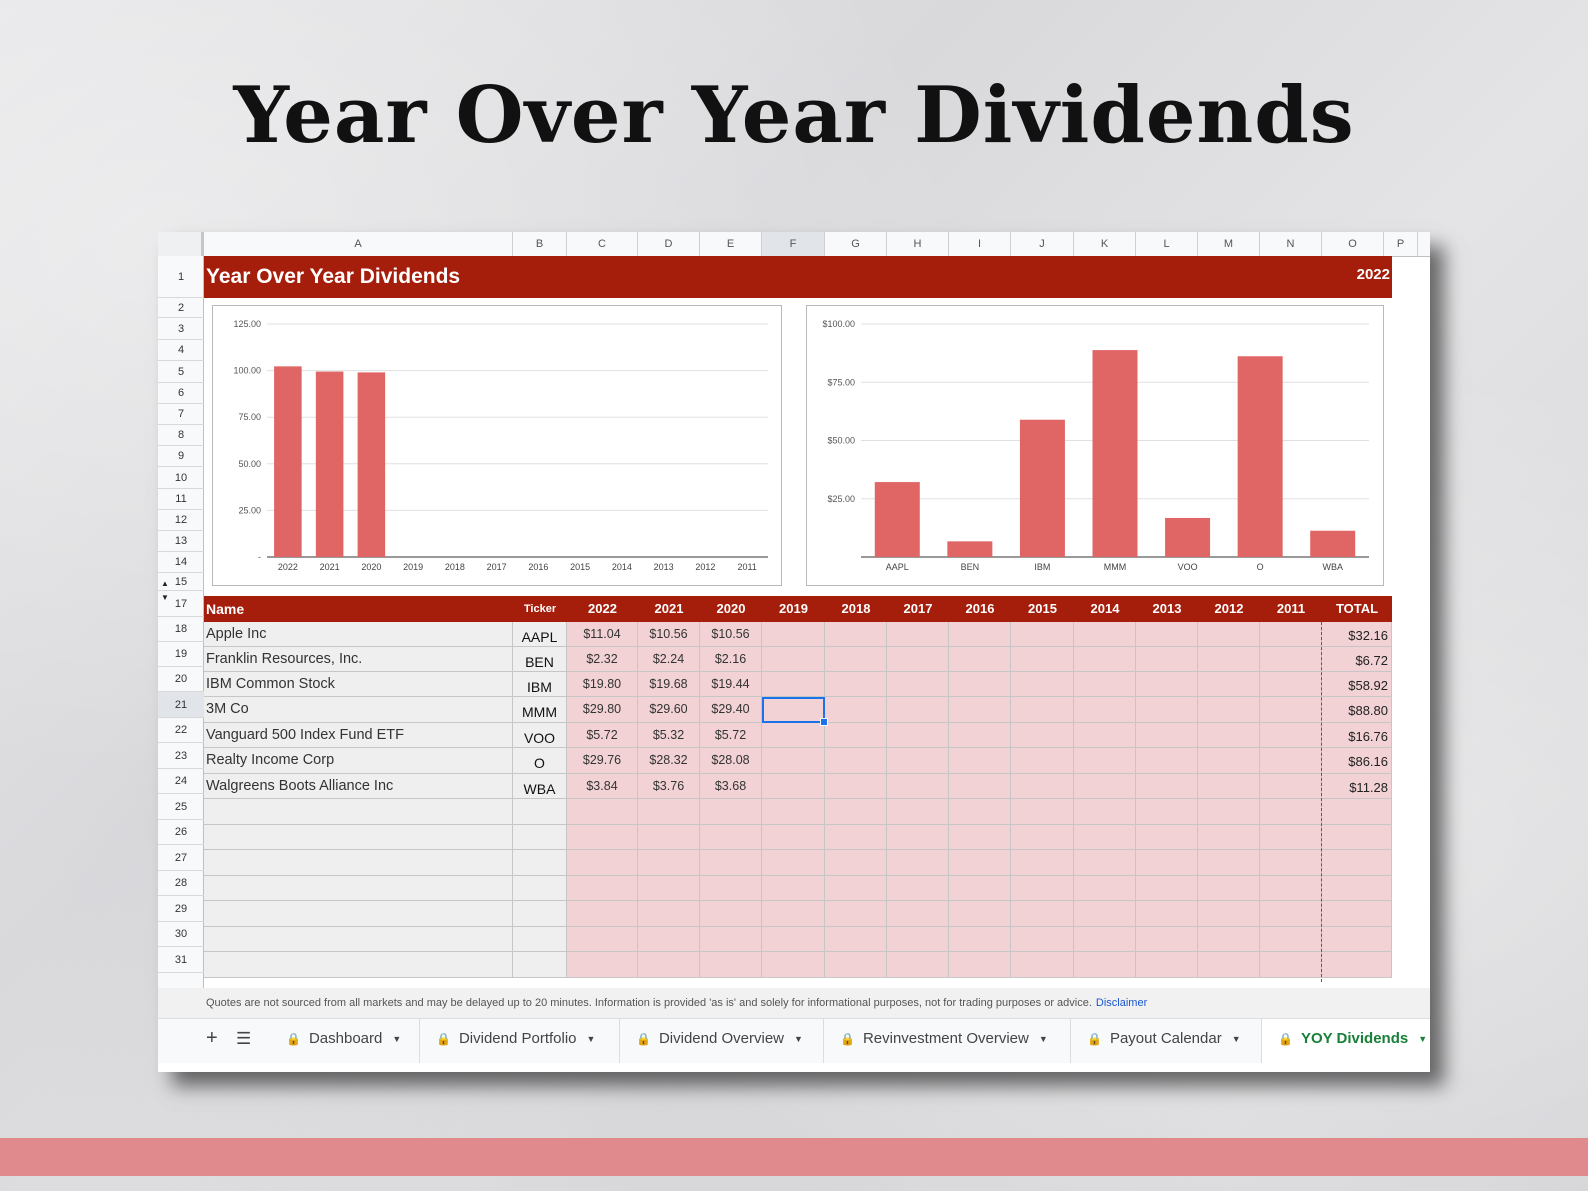 This screenshot has width=1588, height=1191. Describe the element at coordinates (181, 654) in the screenshot. I see `row-header-19: 19` at that location.